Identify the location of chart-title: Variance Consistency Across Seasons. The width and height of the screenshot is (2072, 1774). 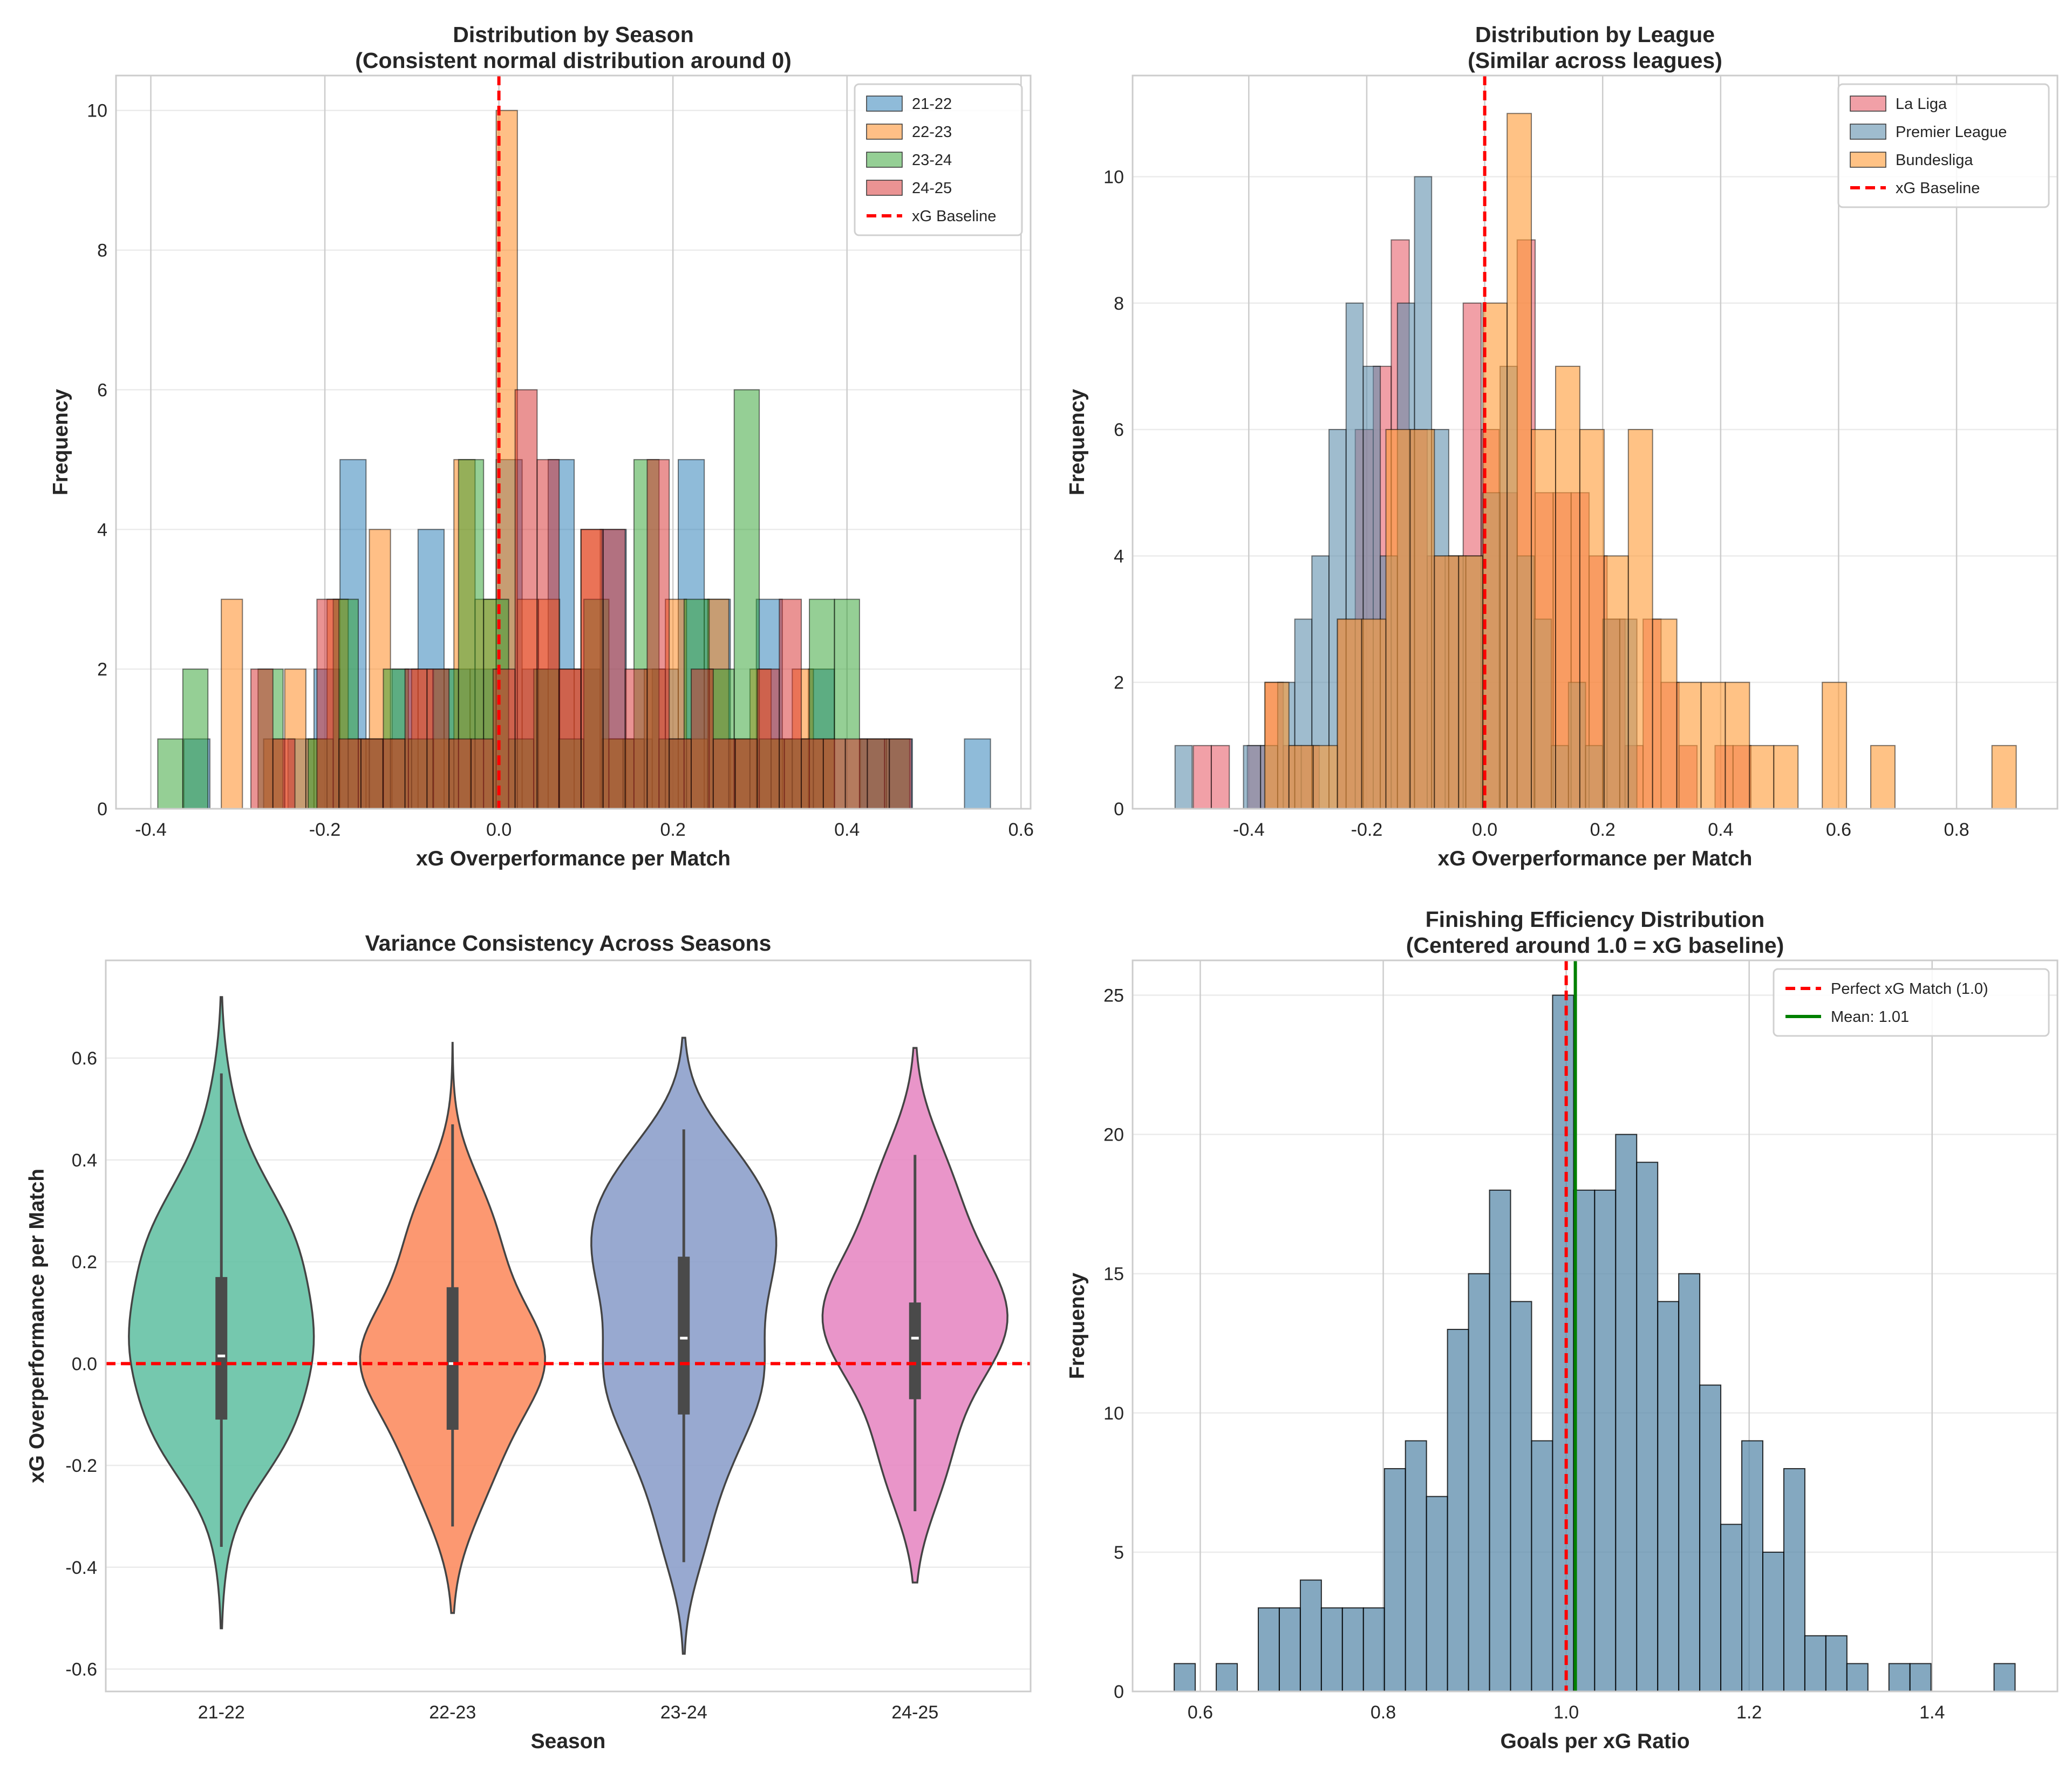
(568, 943).